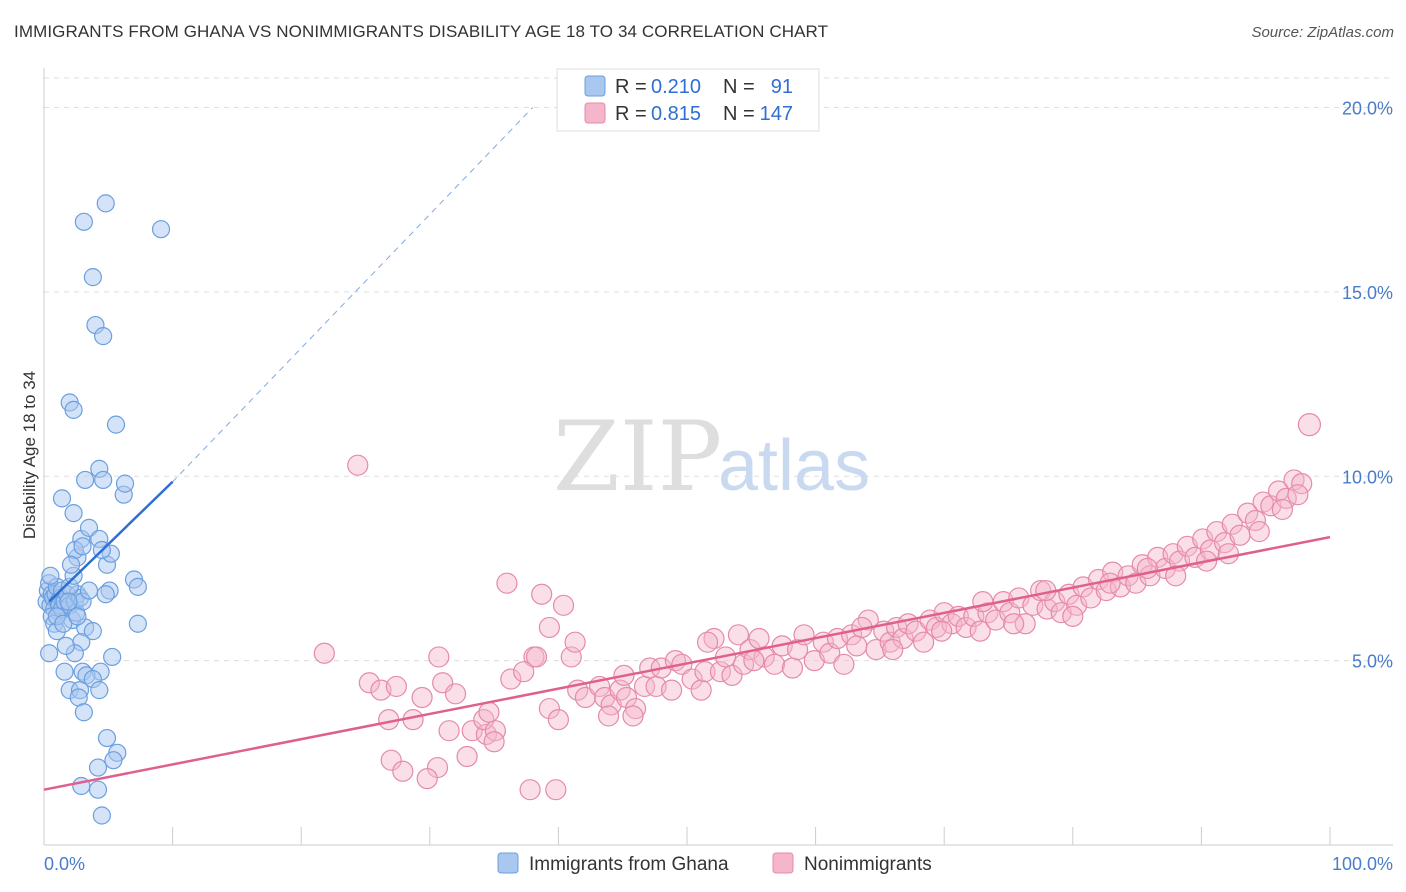 This screenshot has height=892, width=1406. What do you see at coordinates (868, 864) in the screenshot?
I see `bottom-legend-label-nonimmigrants: Nonimmigrants` at bounding box center [868, 864].